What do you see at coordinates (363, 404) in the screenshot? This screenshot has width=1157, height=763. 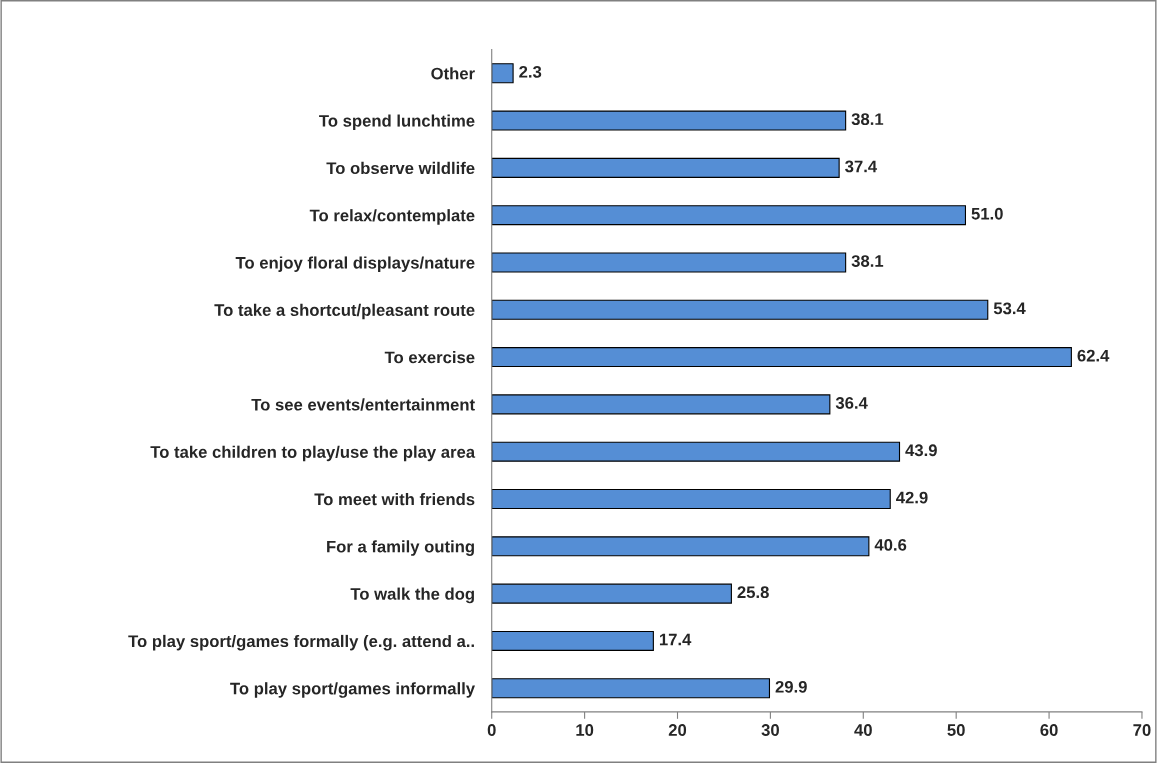 I see `y-tick-label: To see events/entertainment` at bounding box center [363, 404].